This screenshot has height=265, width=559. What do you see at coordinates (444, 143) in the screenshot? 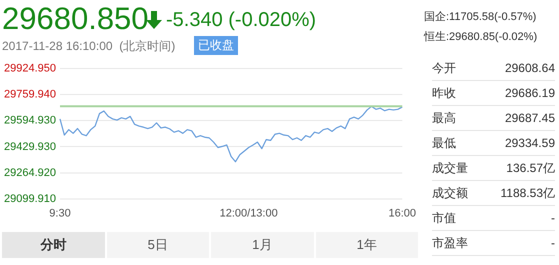
I see `text: 最低` at bounding box center [444, 143].